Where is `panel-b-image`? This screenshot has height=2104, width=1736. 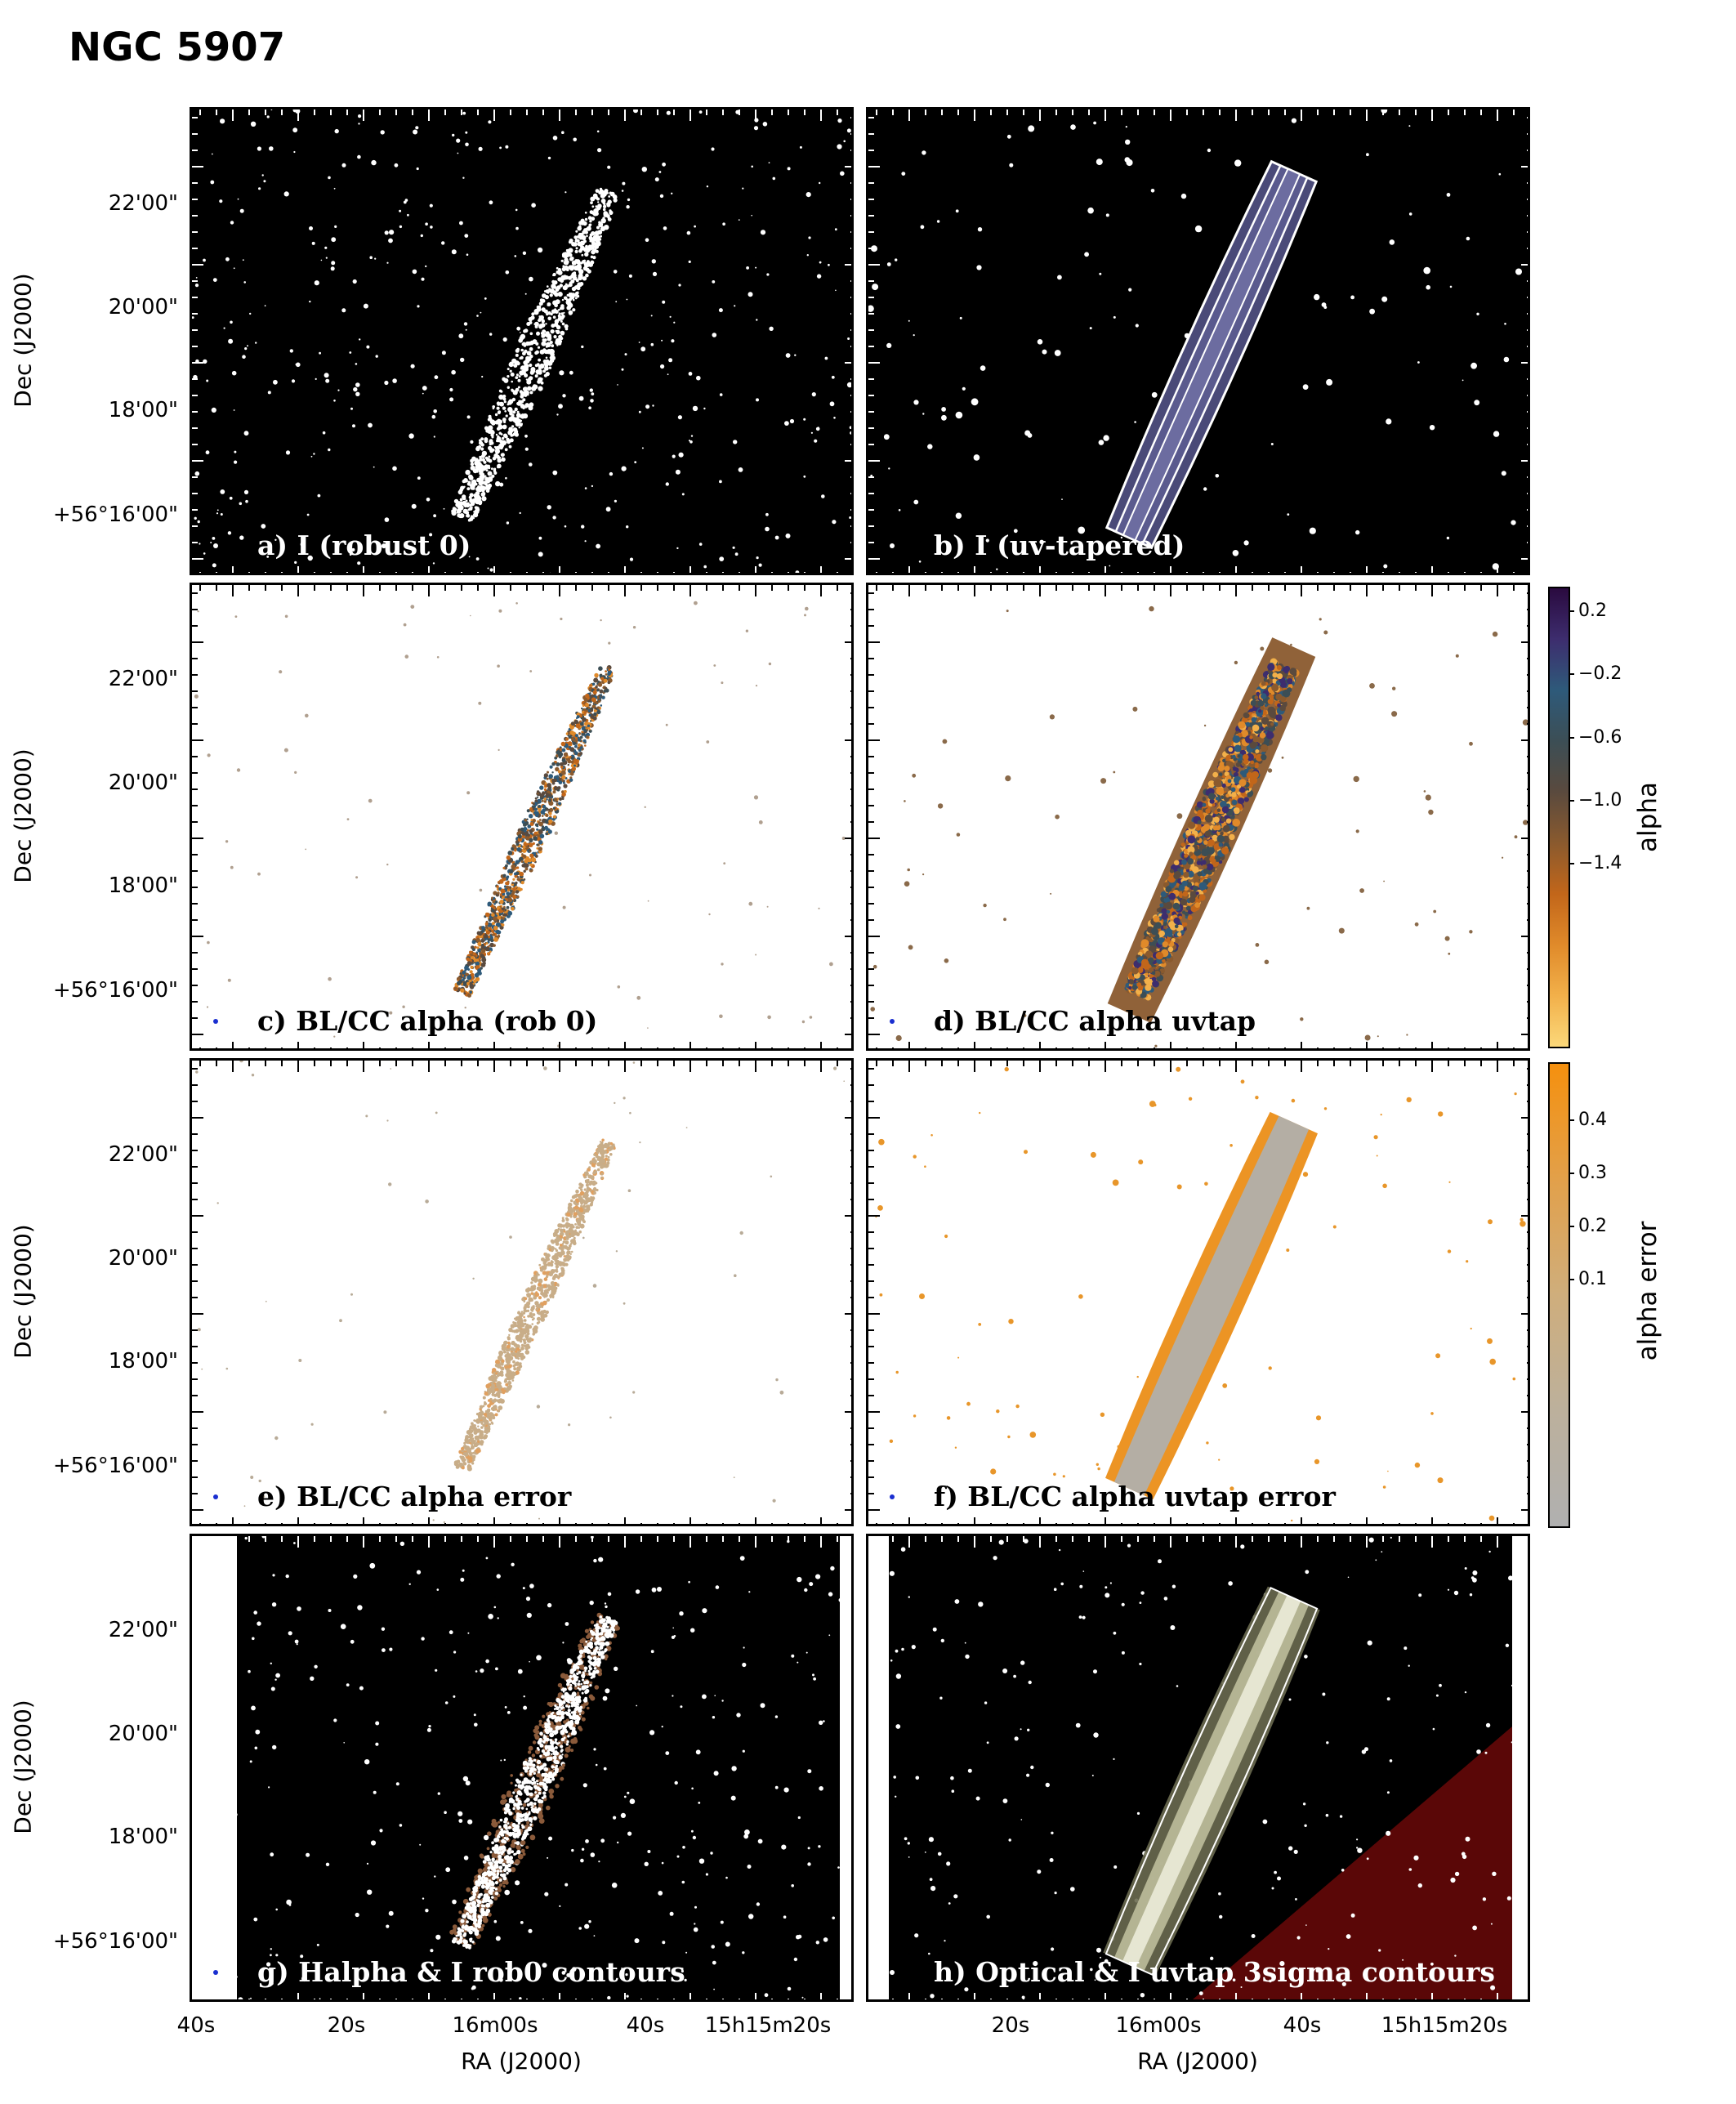
panel-b-image is located at coordinates (1198, 341).